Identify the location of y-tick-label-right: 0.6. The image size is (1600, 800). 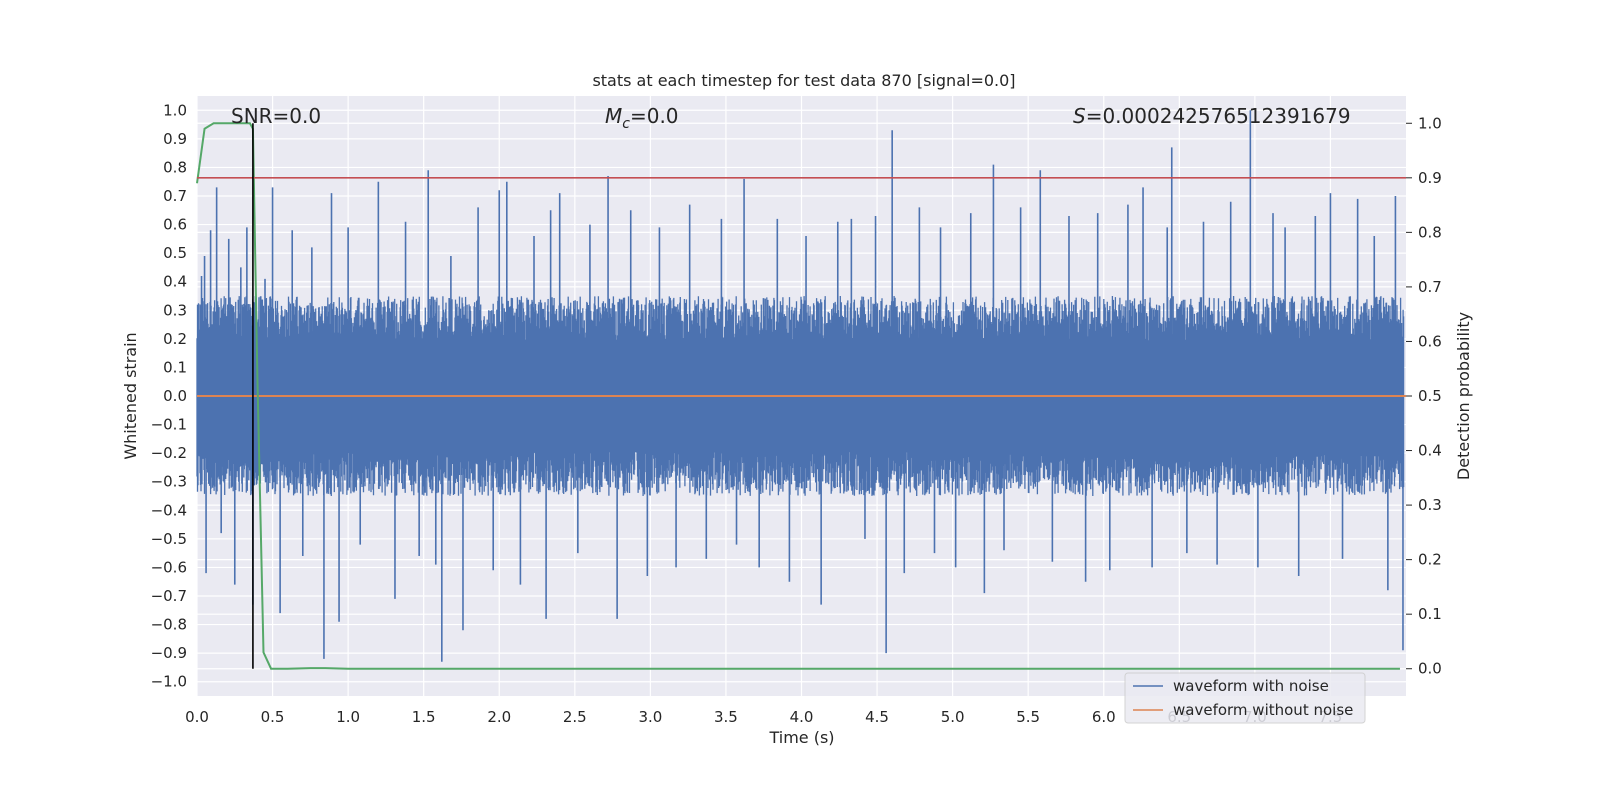
(1430, 341).